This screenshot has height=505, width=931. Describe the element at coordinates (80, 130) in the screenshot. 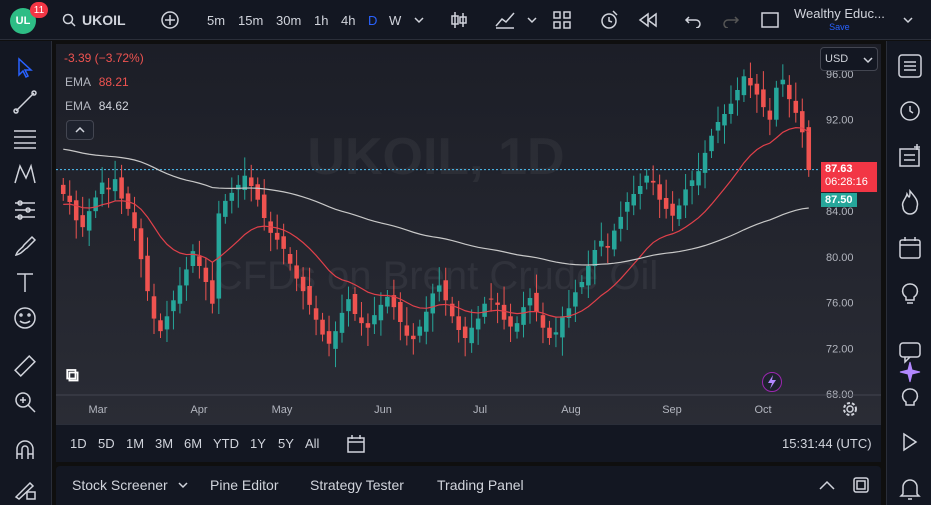

I see `collapse-legend-button` at that location.